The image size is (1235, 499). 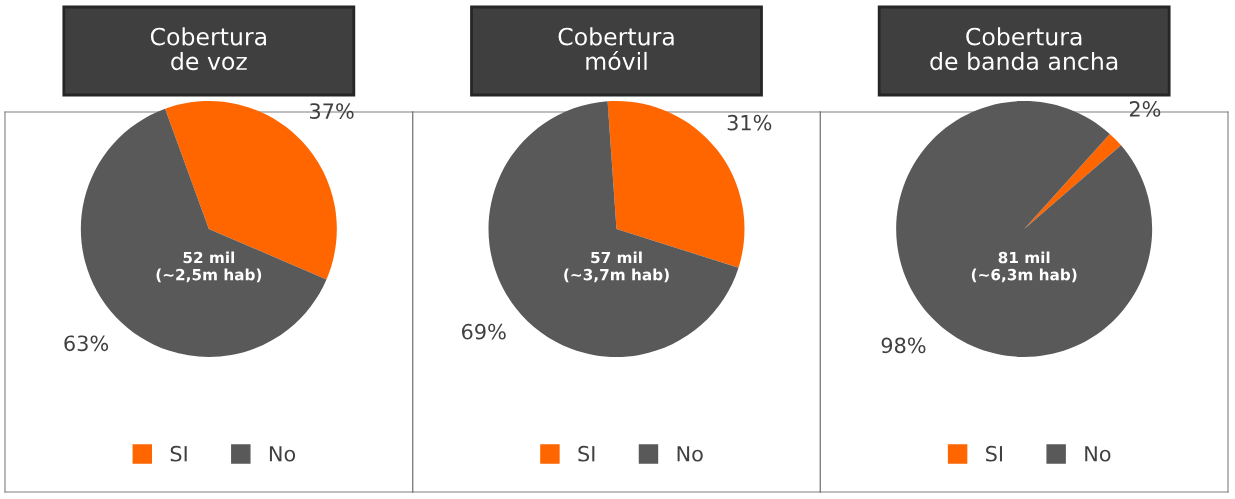 What do you see at coordinates (616, 49) in the screenshot?
I see `chart-title: Cobertura móvil` at bounding box center [616, 49].